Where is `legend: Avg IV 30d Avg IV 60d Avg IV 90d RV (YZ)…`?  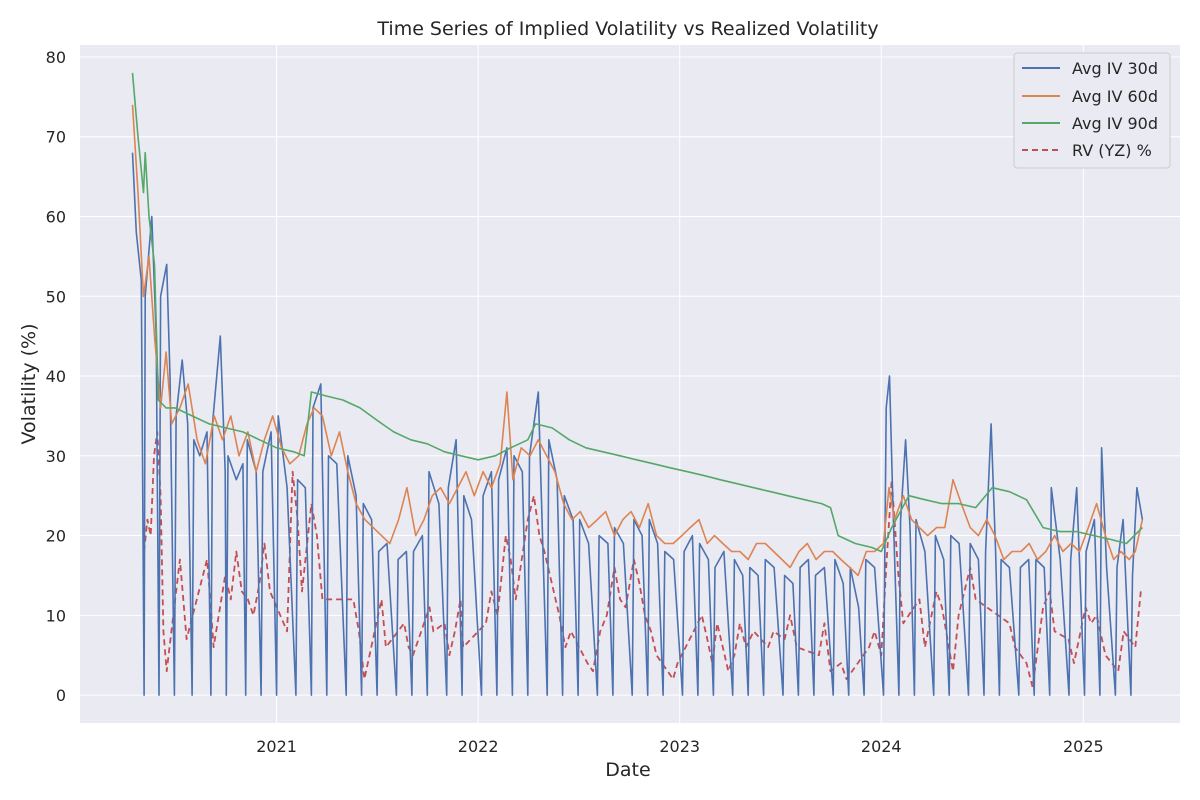
legend: Avg IV 30d Avg IV 60d Avg IV 90d RV (YZ)… is located at coordinates (1092, 110).